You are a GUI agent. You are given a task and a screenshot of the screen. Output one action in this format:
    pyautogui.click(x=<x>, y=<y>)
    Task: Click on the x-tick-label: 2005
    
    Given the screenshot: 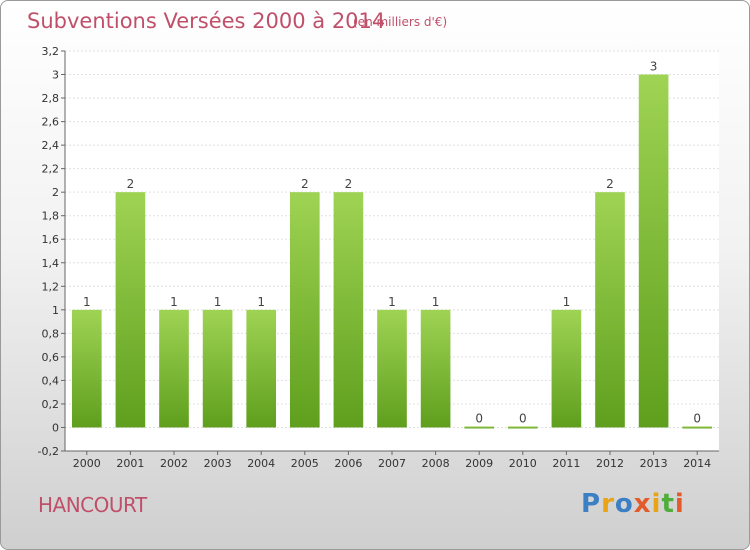 What is the action you would take?
    pyautogui.click(x=305, y=463)
    